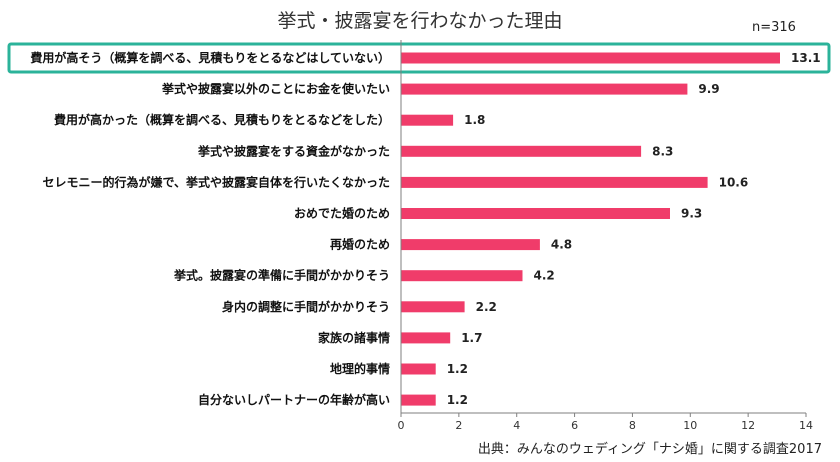 Image resolution: width=840 pixels, height=462 pixels. What do you see at coordinates (360, 244) in the screenshot?
I see `category-label-6: 再婚のため` at bounding box center [360, 244].